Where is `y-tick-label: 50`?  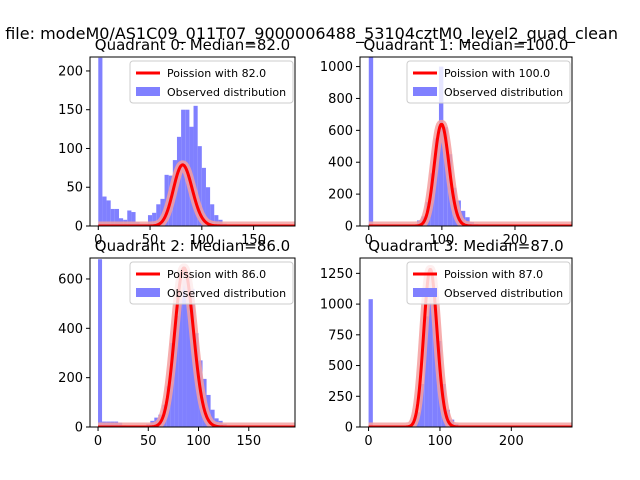 y-tick-label: 50 is located at coordinates (74, 188).